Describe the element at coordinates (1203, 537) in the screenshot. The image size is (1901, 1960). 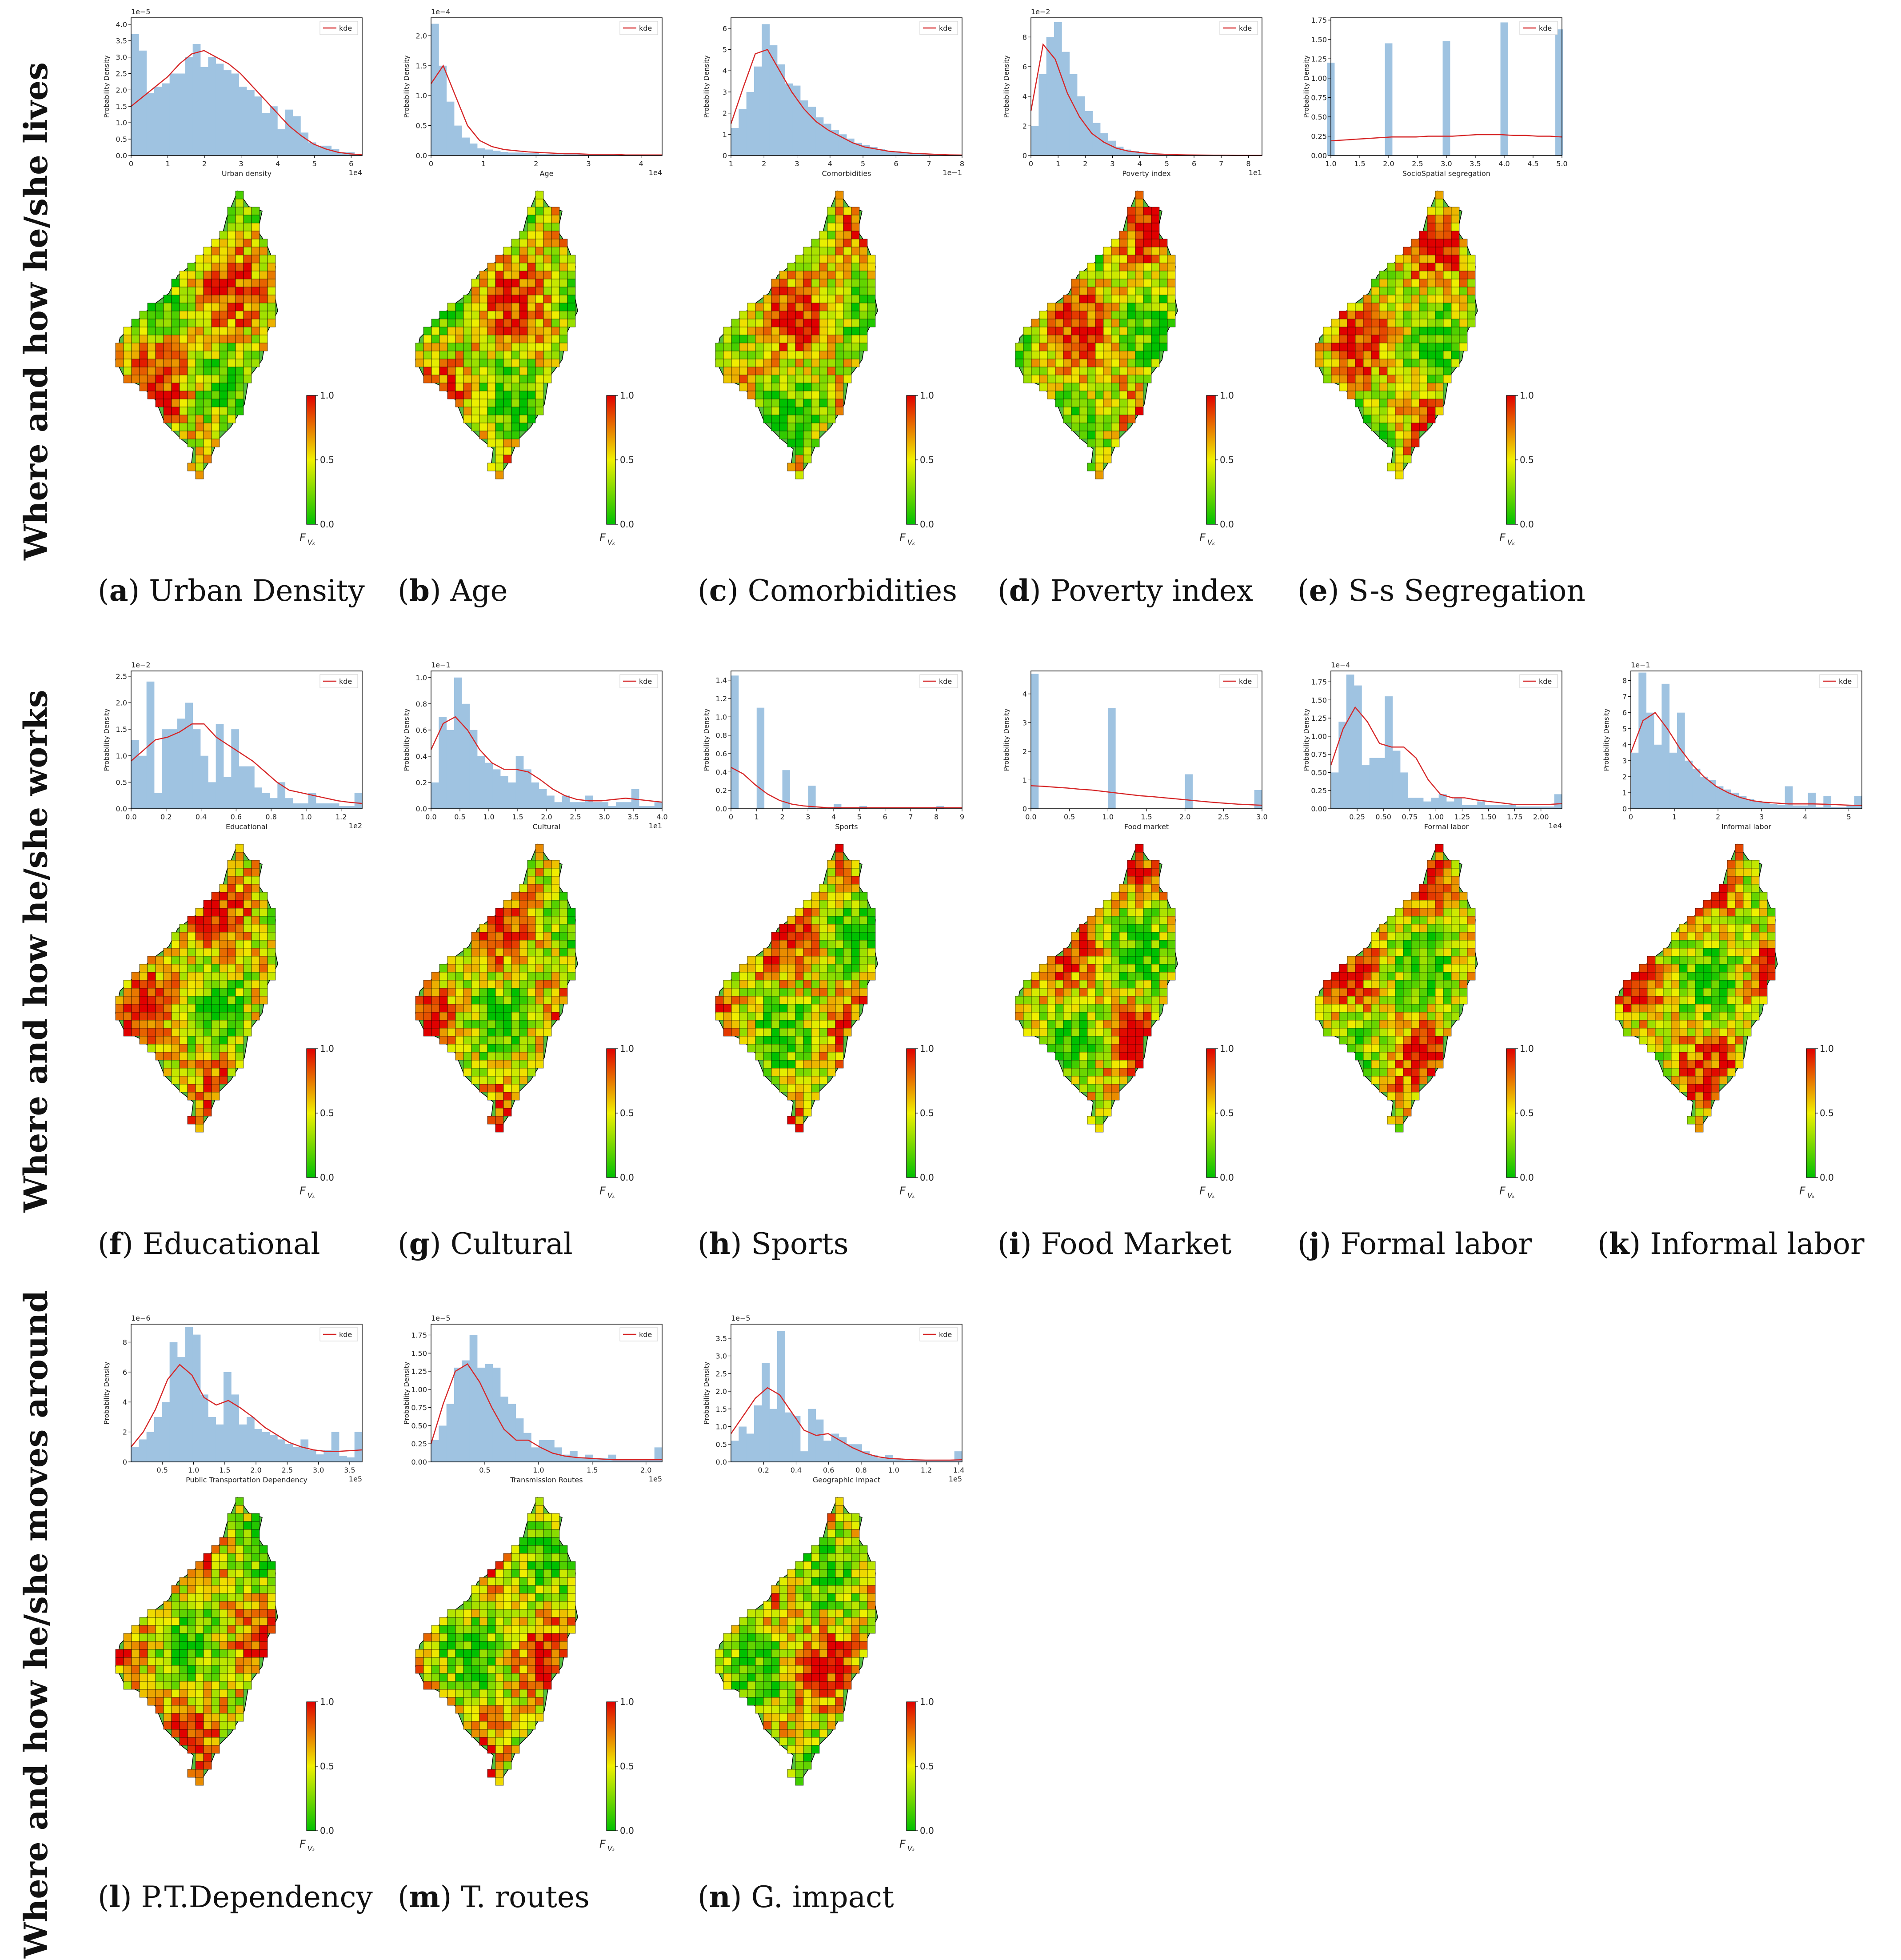
I see `colorbar-label: F` at that location.